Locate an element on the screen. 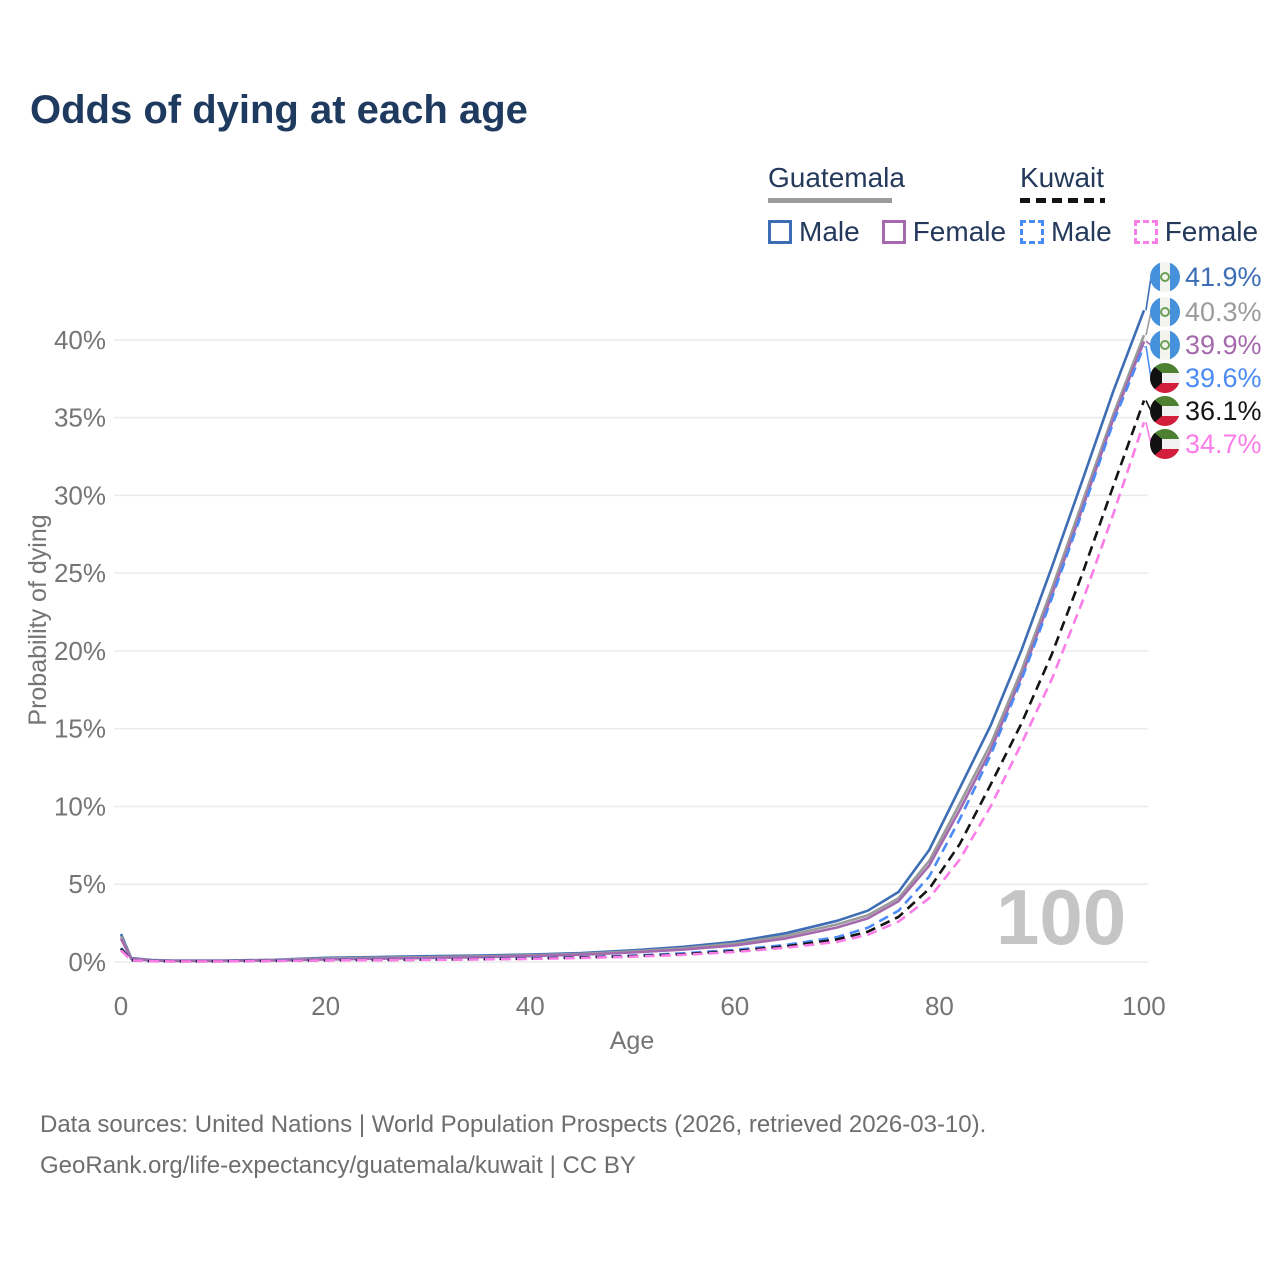 This screenshot has height=1280, width=1280. end-label-gt-female: 39.9% is located at coordinates (1206, 345).